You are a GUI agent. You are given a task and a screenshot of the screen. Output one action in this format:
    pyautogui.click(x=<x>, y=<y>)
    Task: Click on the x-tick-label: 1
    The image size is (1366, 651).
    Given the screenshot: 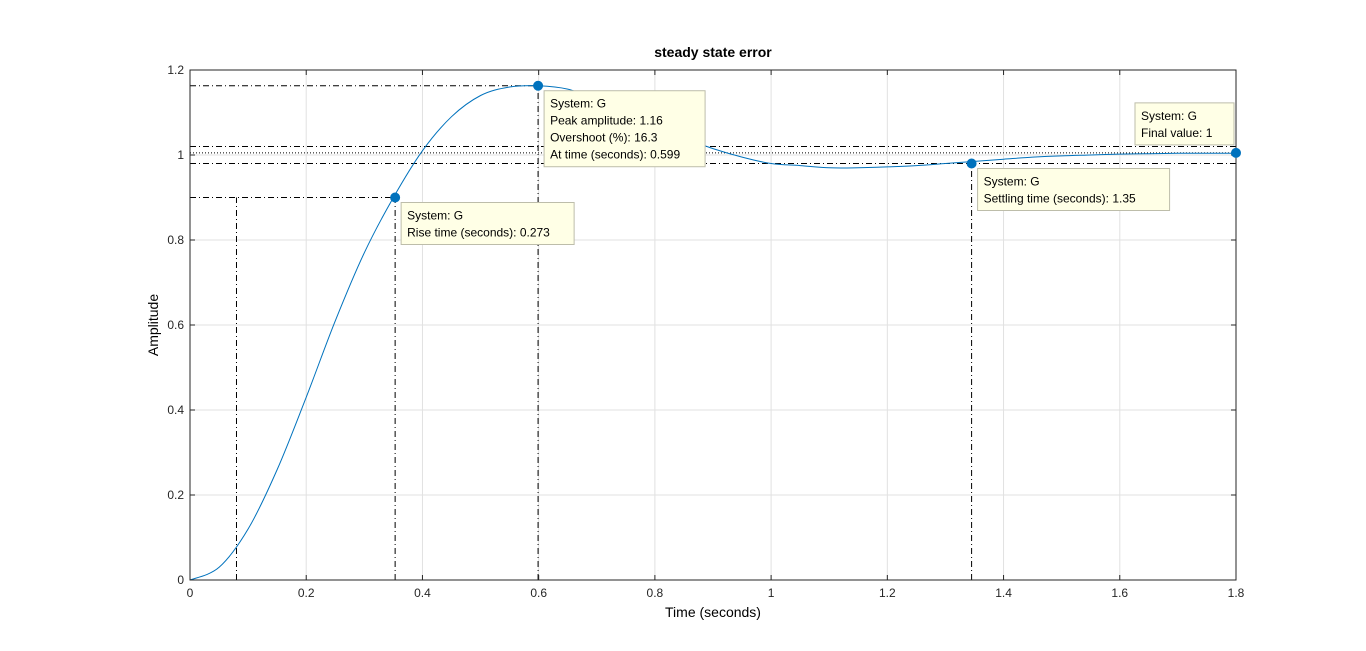 What is the action you would take?
    pyautogui.click(x=771, y=593)
    